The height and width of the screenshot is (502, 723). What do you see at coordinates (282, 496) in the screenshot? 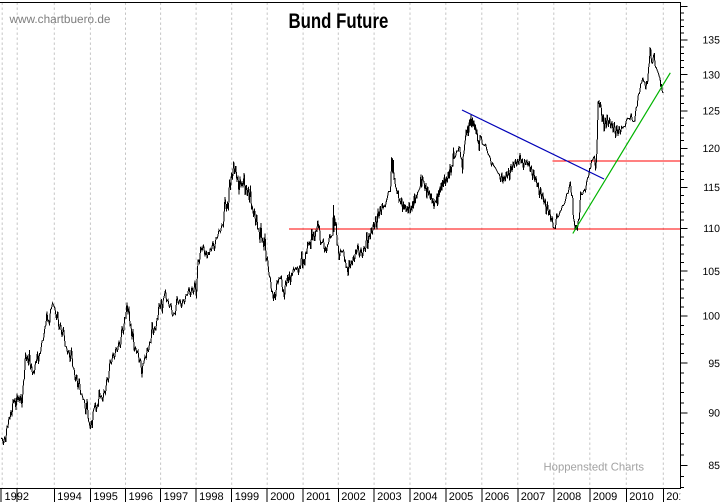
I see `svg-text: 2000` at bounding box center [282, 496].